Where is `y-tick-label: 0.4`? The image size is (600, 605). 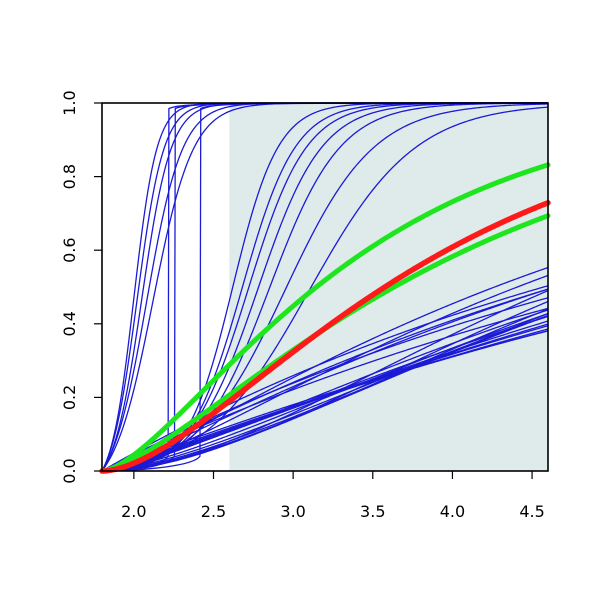
y-tick-label: 0.4 is located at coordinates (69, 323).